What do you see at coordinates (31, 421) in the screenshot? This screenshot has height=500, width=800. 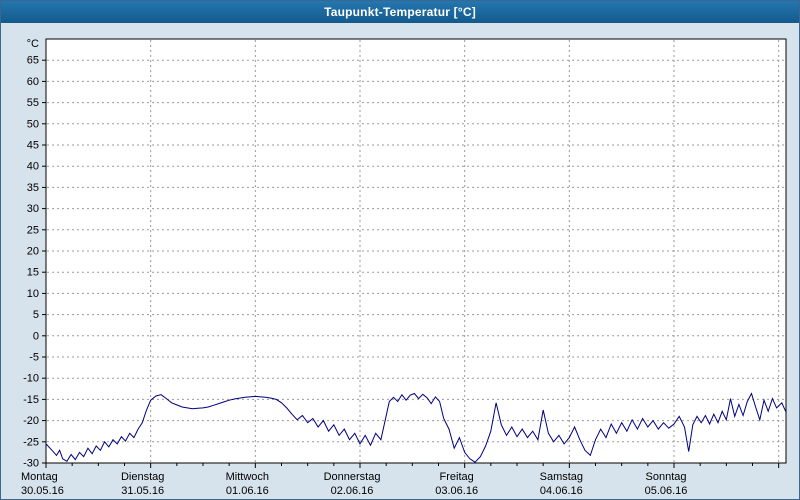 I see `y-axis-tick-label: -20` at bounding box center [31, 421].